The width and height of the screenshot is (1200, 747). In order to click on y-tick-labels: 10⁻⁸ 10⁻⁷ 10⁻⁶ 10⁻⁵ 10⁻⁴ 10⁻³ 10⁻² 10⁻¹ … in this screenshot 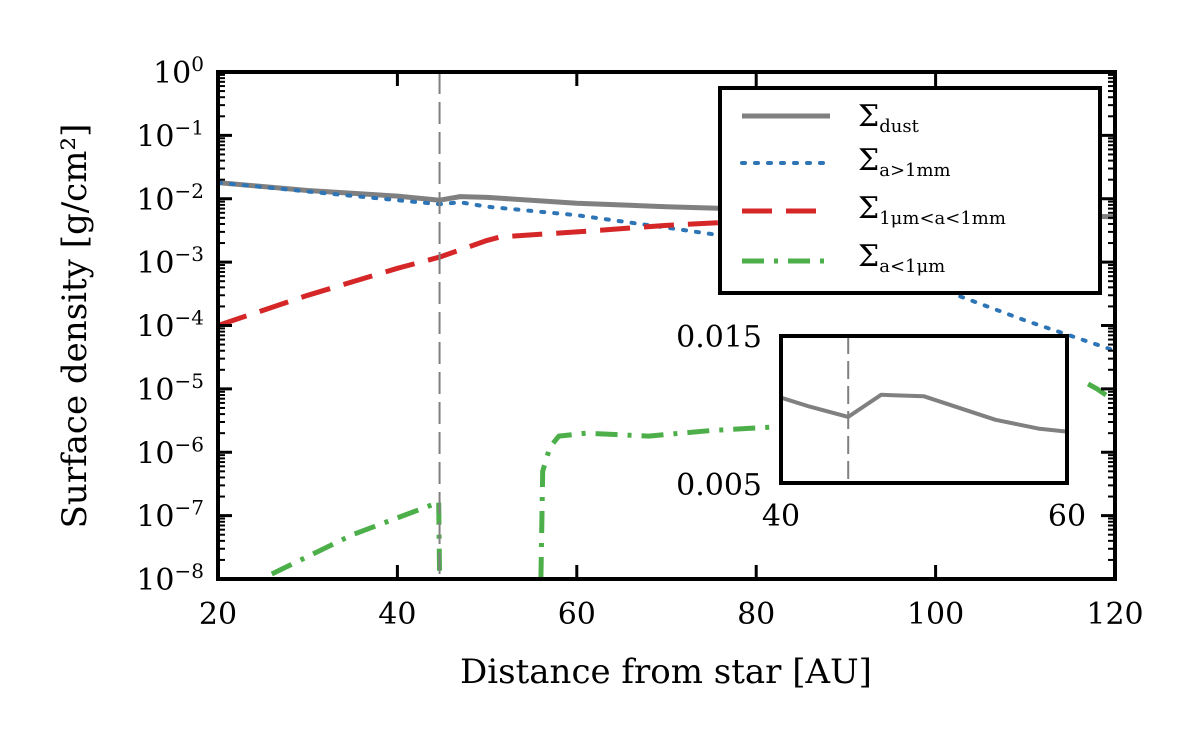, I will do `click(170, 325)`.